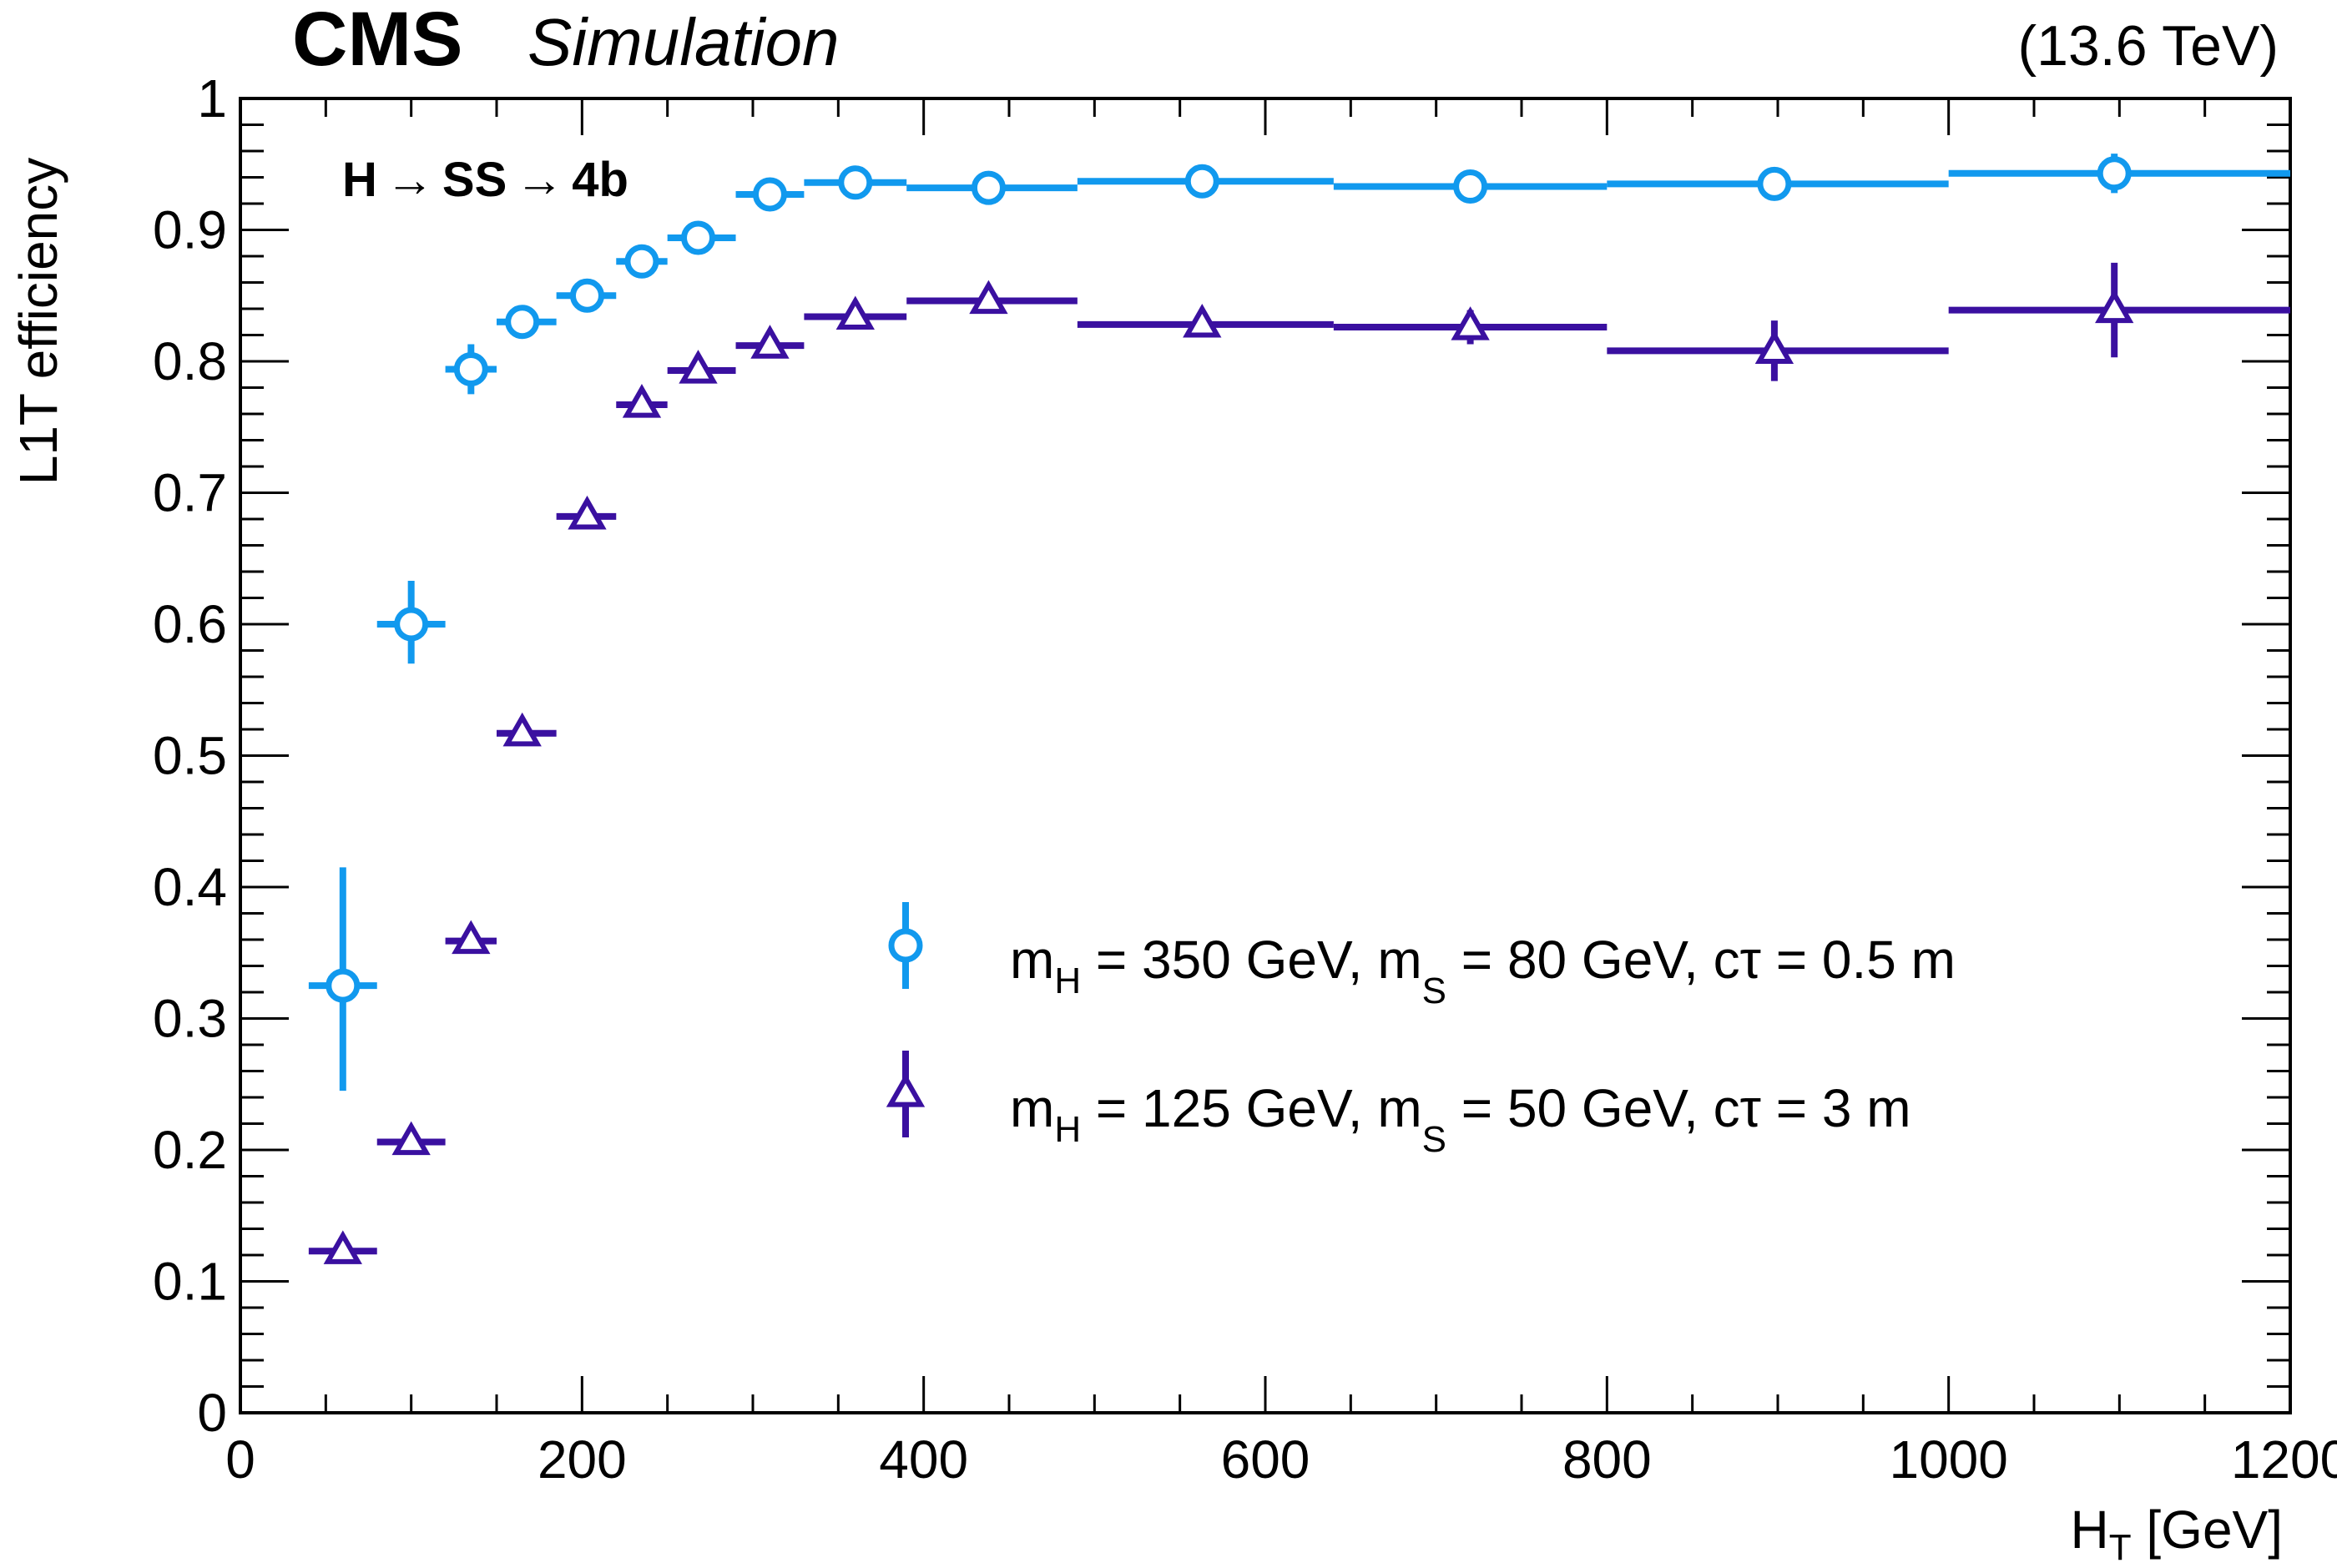 The image size is (2337, 1568). What do you see at coordinates (190, 624) in the screenshot?
I see `y-tick-label: 0.6` at bounding box center [190, 624].